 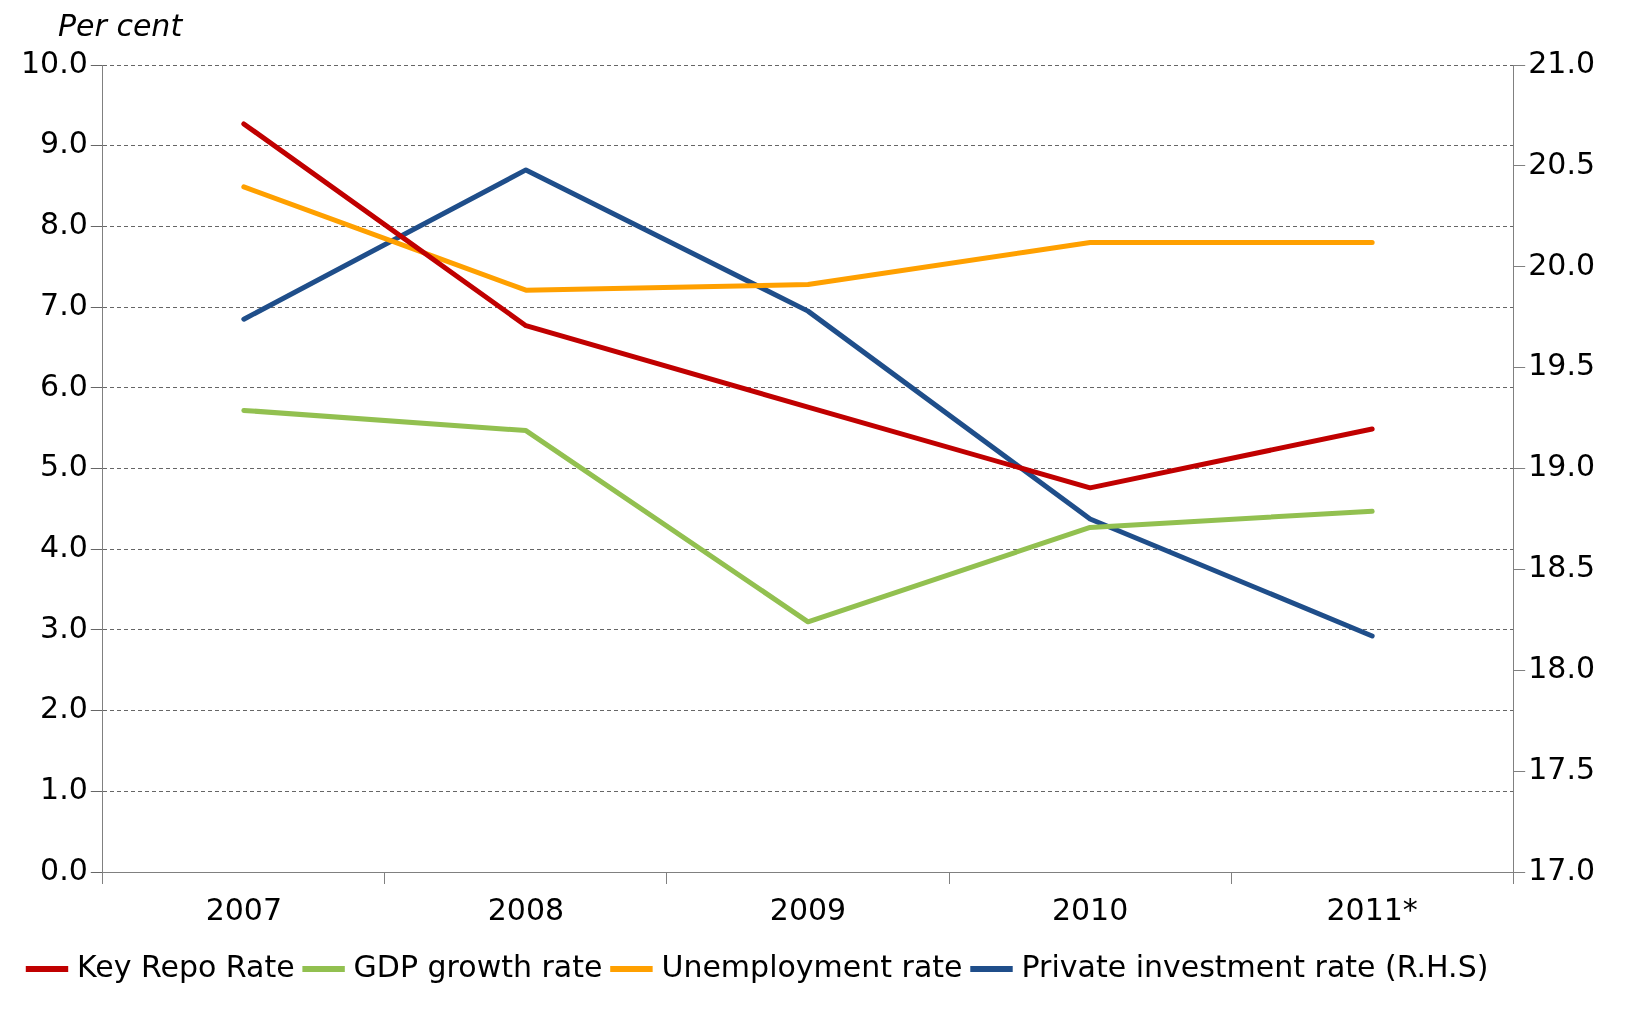 I want to click on y-tick-label: 10.0, so click(x=54, y=62).